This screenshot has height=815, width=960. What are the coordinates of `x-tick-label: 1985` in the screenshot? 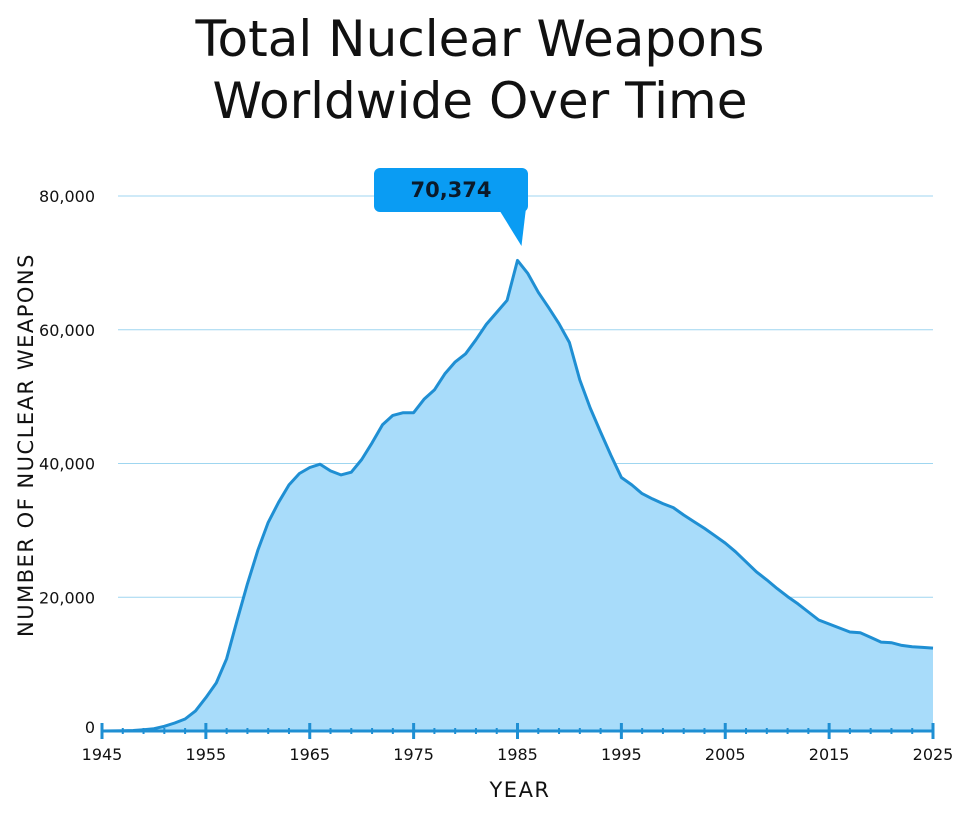 It's located at (517, 754).